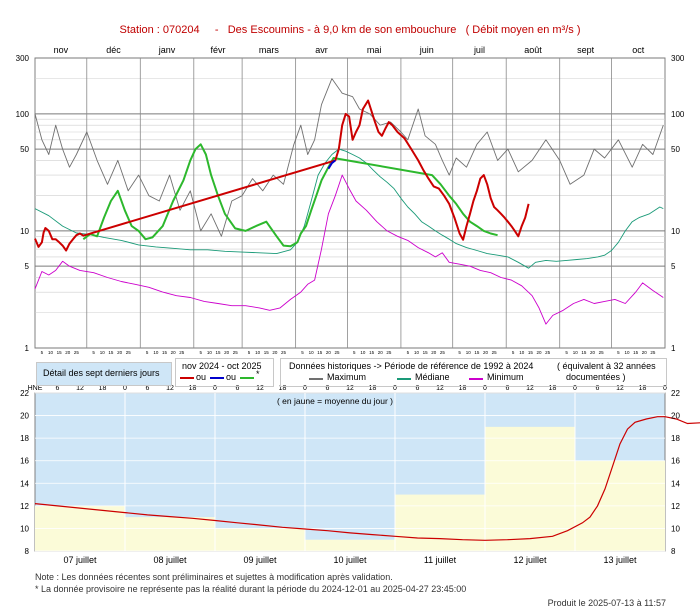  Describe the element at coordinates (675, 393) in the screenshot. I see `y-tick-label-bottom-right: 22` at that location.